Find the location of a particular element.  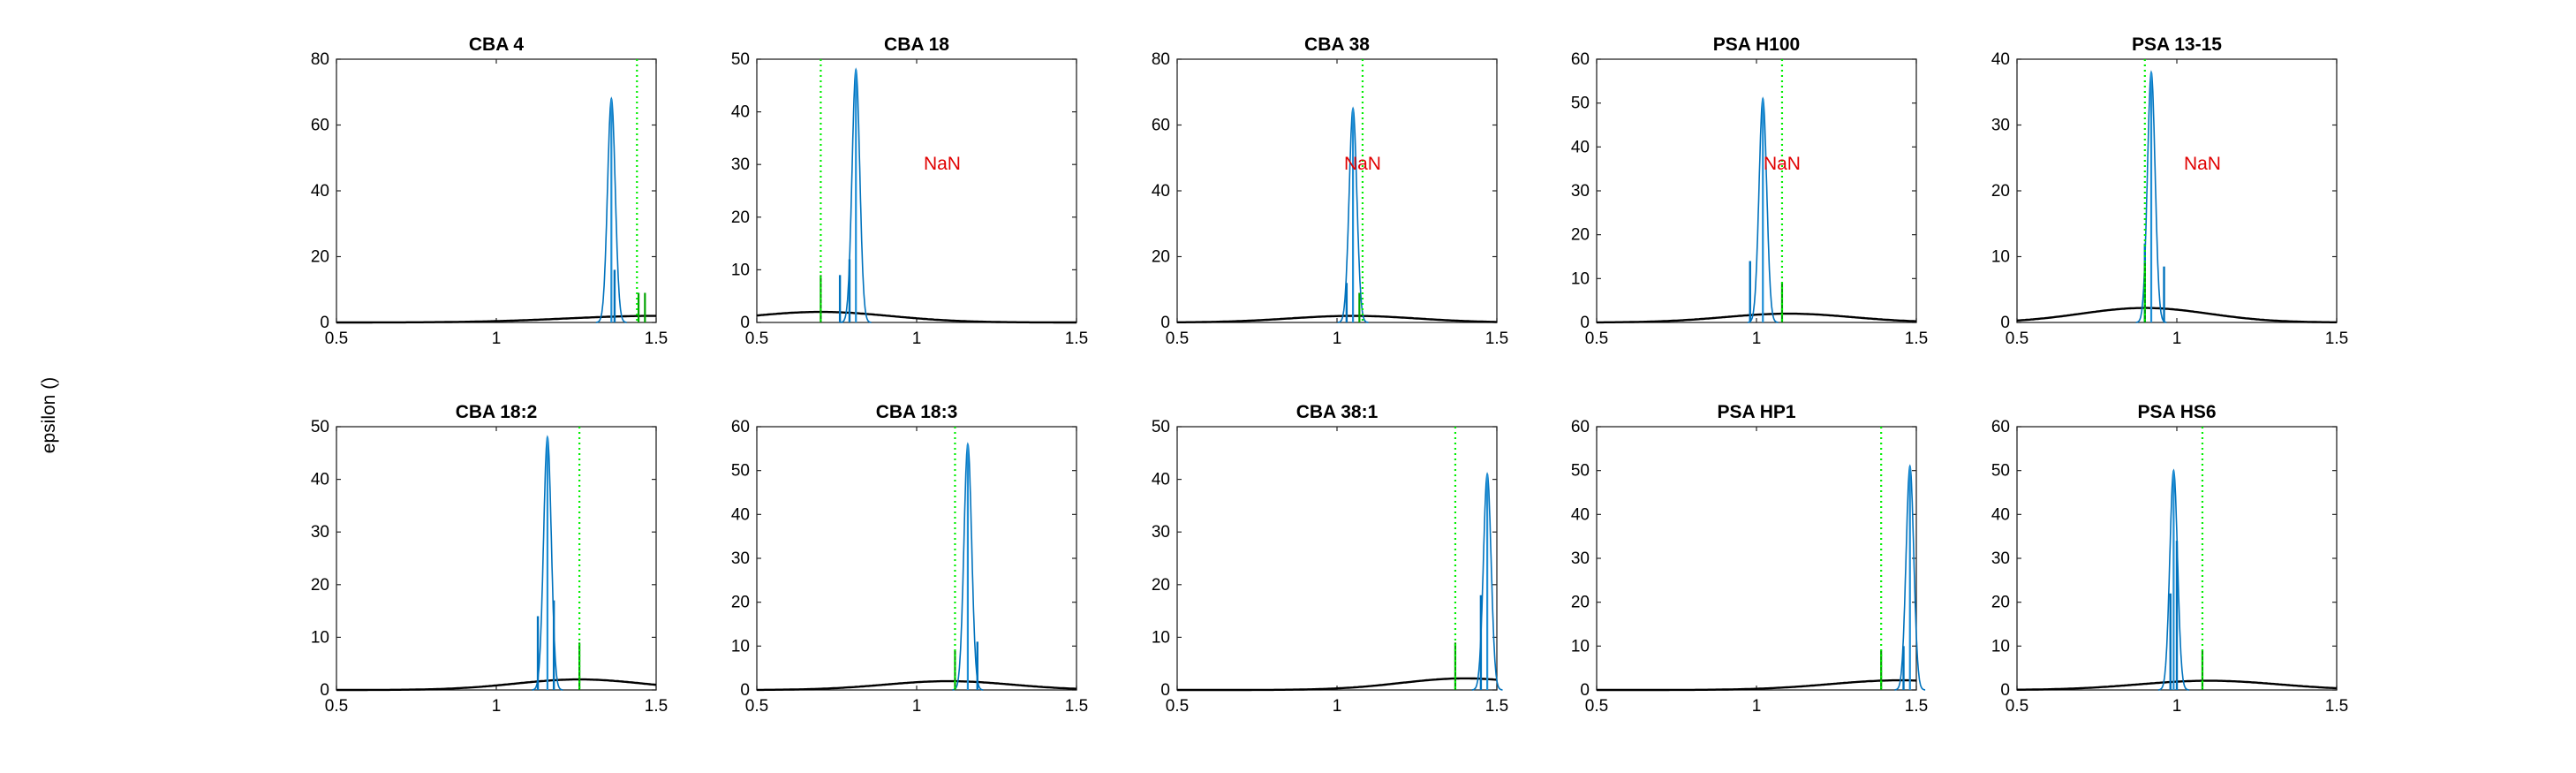

subplot: 0.5 1 1.5 0 10 20 30 40 PSA 13-15 NaN is located at coordinates (2169, 191).